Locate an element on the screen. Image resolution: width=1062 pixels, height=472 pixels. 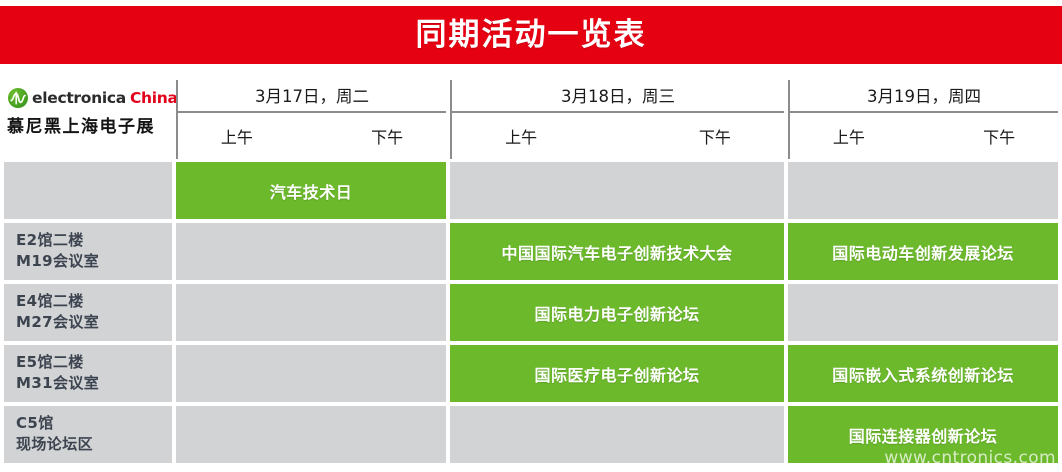
venue-label-line1-2: E2馆二楼 is located at coordinates (50, 240).